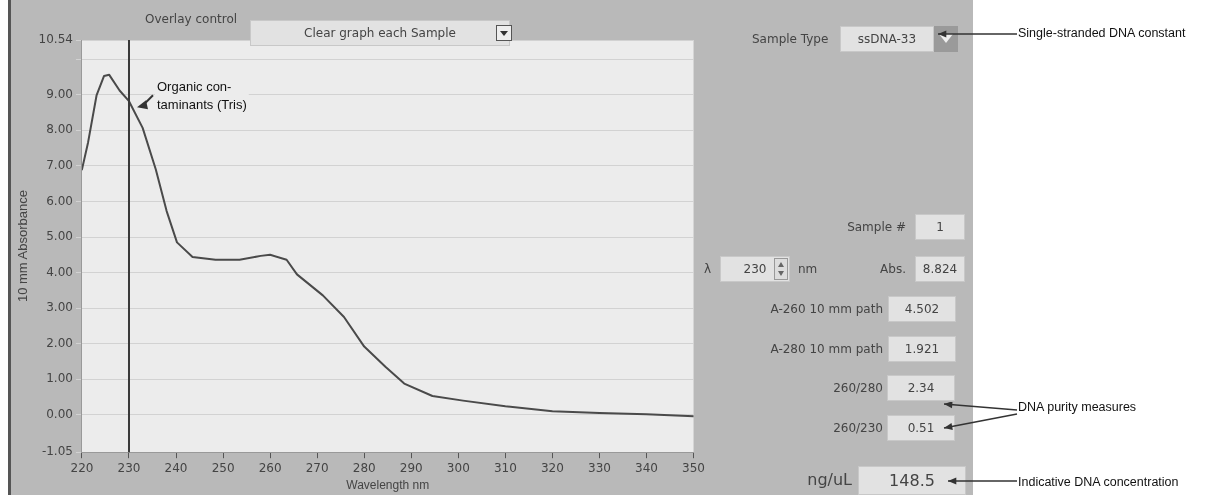 The height and width of the screenshot is (495, 1212). I want to click on x-tick-label: 260, so click(270, 467).